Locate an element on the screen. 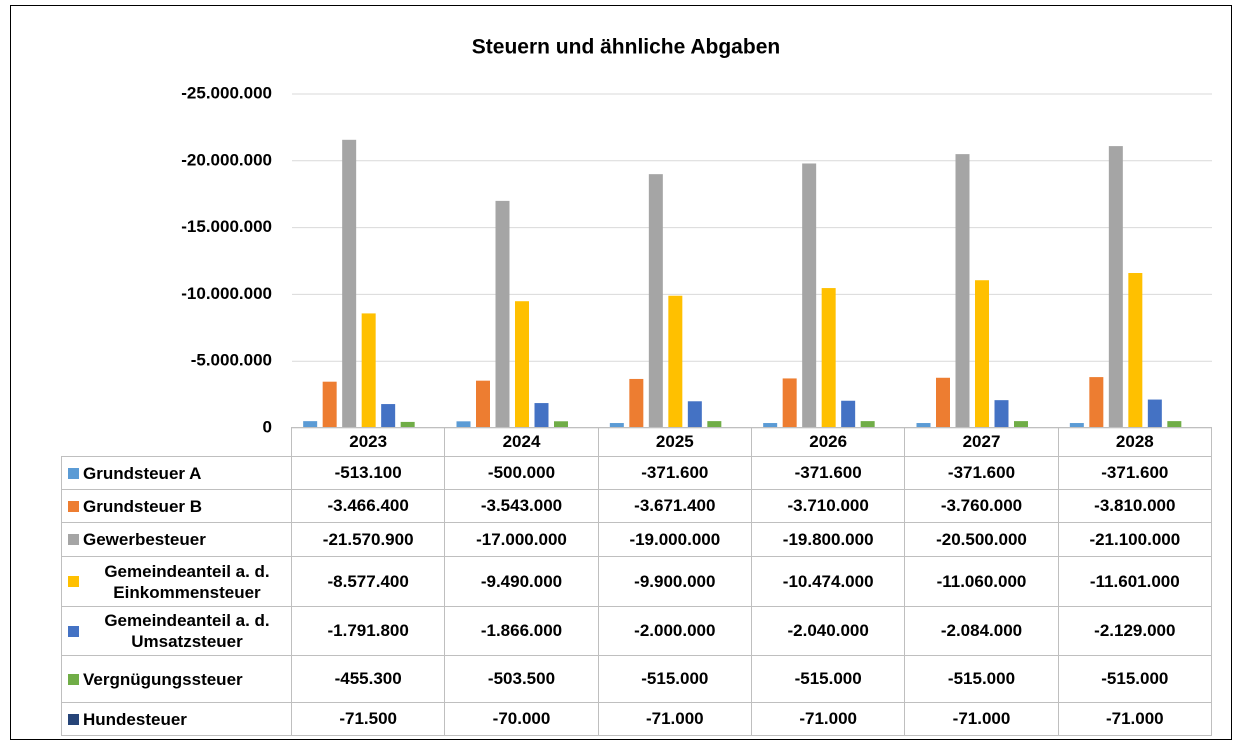  legend-cell: Grundsteuer B is located at coordinates (176, 506).